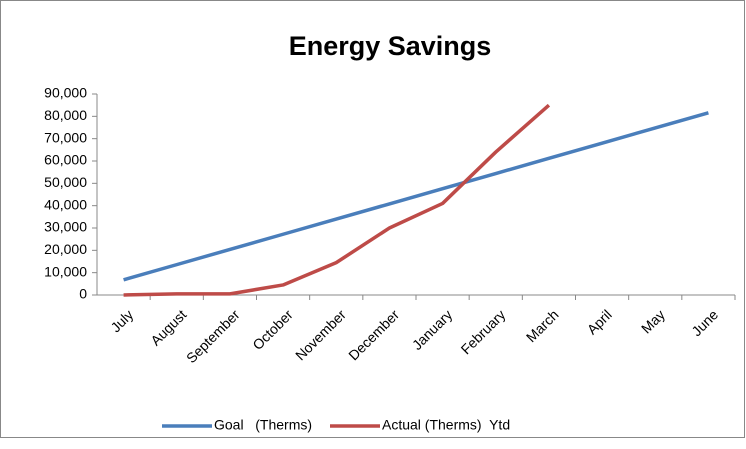 The image size is (746, 449). I want to click on y-tick-label: 20,000, so click(65, 249).